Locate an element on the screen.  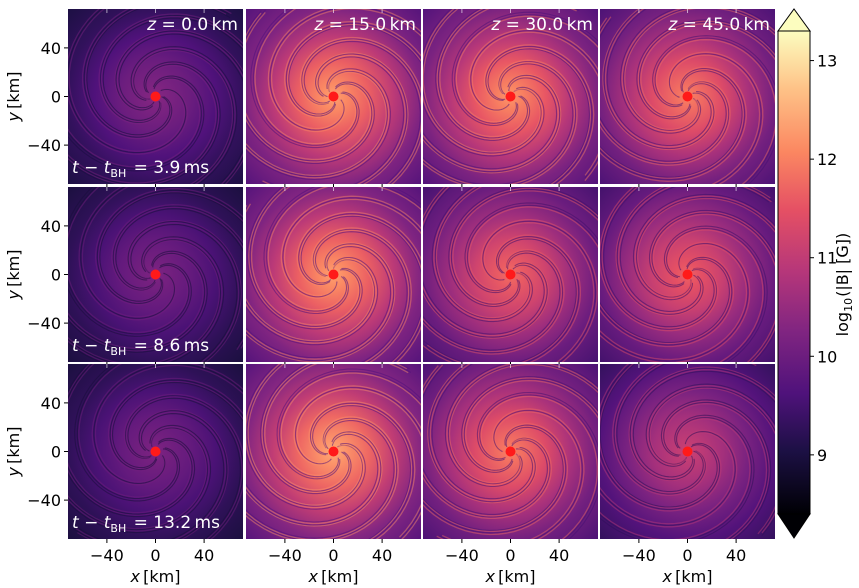
colorbar: 9 10 11 12 13 log10(|B| [G]) is located at coordinates (816, 273).